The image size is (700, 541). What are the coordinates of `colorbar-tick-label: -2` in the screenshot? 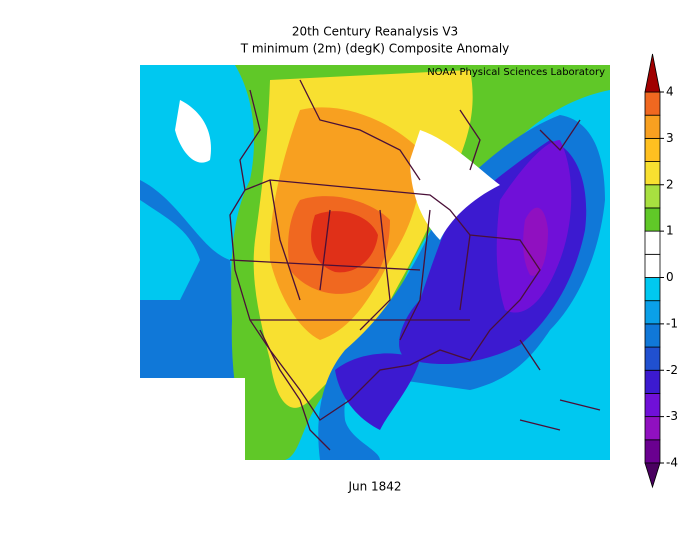 It's located at (672, 370).